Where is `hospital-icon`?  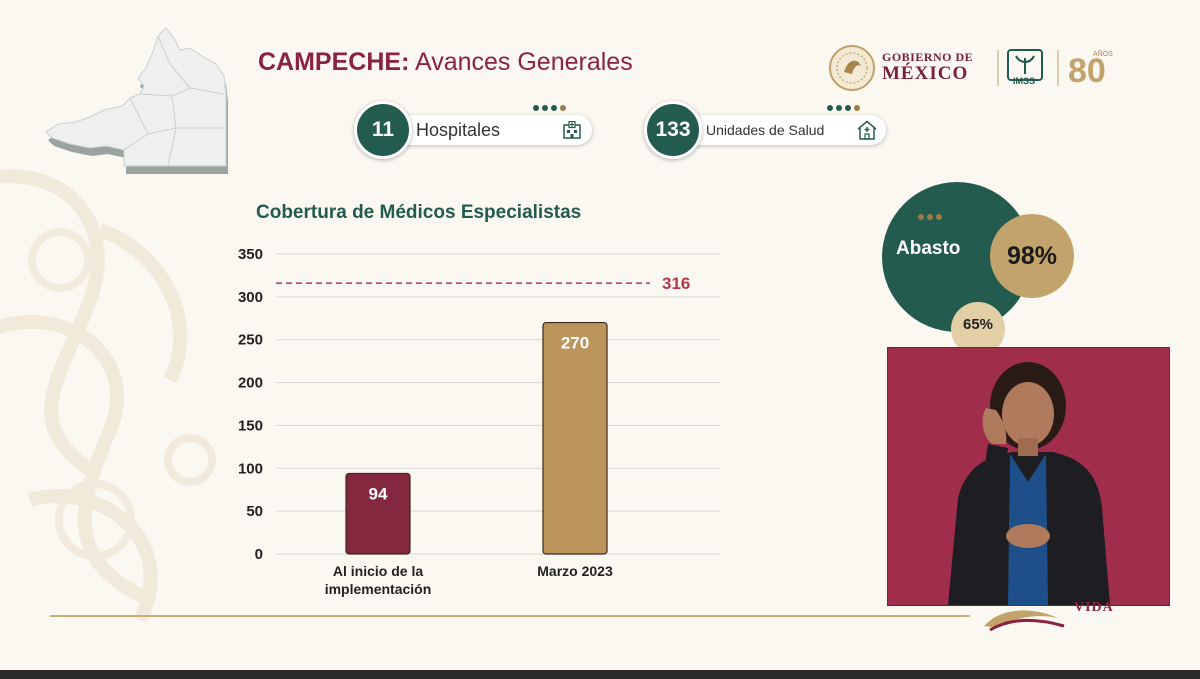 hospital-icon is located at coordinates (572, 130).